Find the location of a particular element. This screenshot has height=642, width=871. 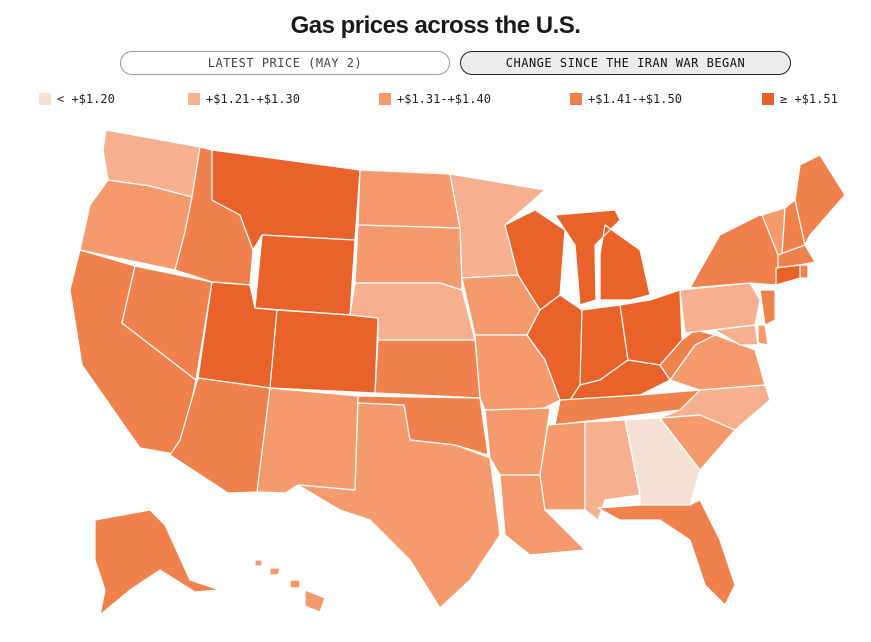

legend-item-1-31-1-40: +$1.31-+$1.40 is located at coordinates (435, 99).